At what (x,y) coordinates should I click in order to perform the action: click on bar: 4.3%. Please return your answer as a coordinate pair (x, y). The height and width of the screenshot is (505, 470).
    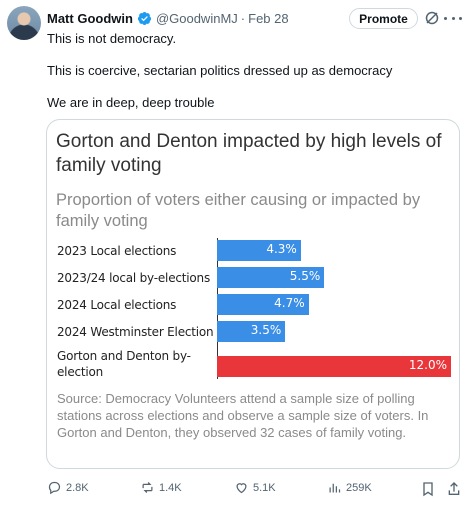
    Looking at the image, I should click on (259, 250).